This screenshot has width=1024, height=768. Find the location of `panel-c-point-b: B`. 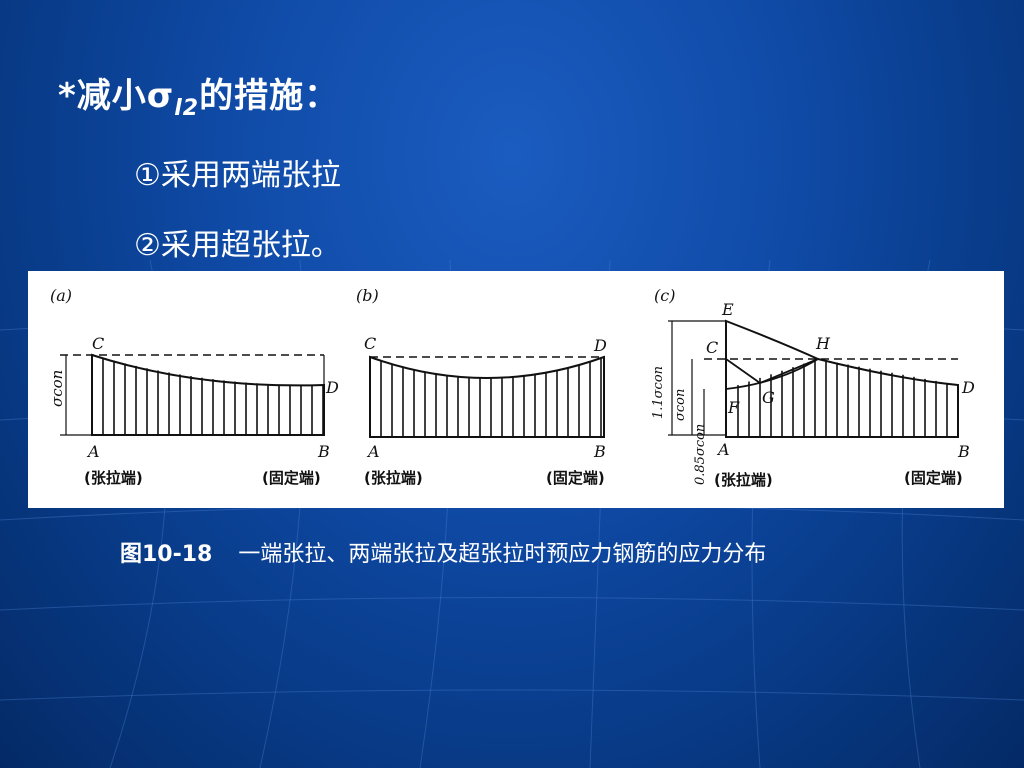

panel-c-point-b: B is located at coordinates (963, 451).